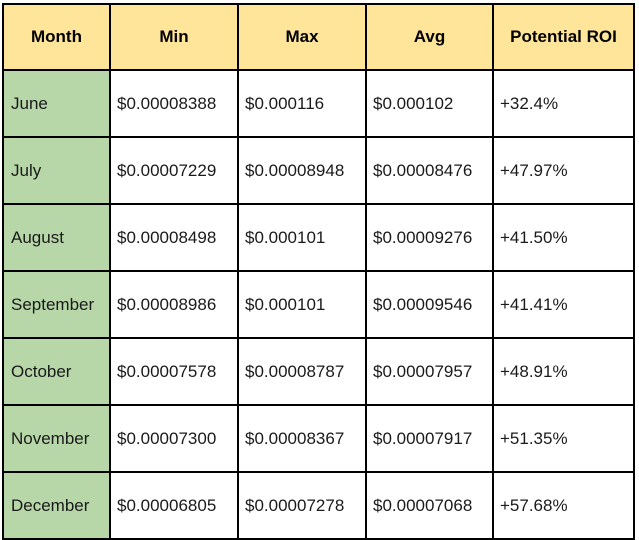  Describe the element at coordinates (563, 304) in the screenshot. I see `roi-cell: +41.41%` at that location.